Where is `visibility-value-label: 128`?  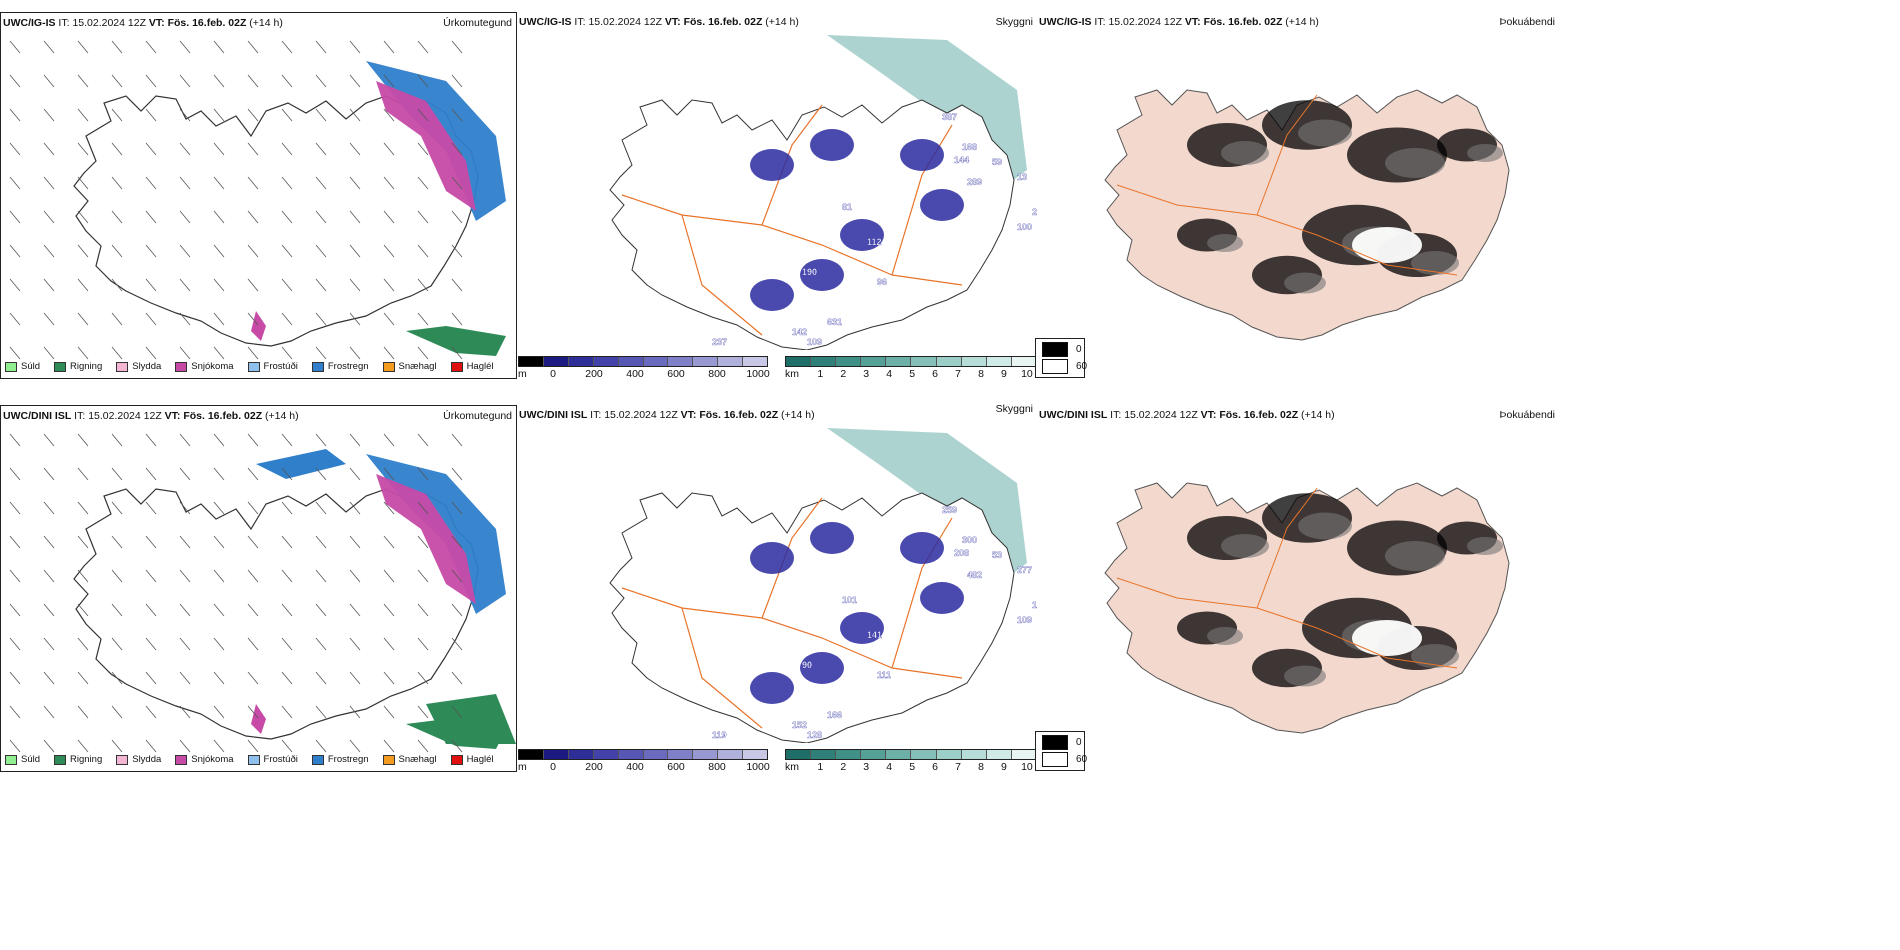 visibility-value-label: 128 is located at coordinates (814, 735).